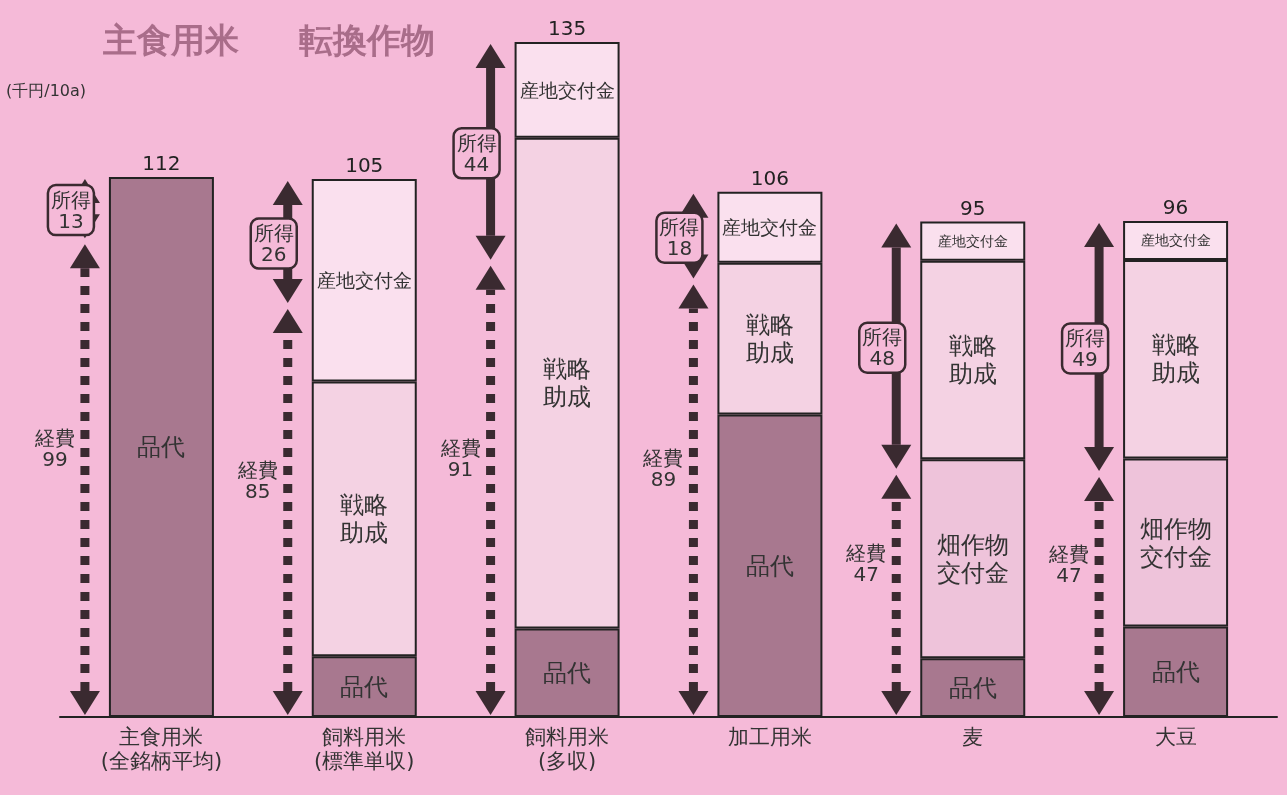  Describe the element at coordinates (460, 459) in the screenshot. I see `annotation: 経費 91` at that location.